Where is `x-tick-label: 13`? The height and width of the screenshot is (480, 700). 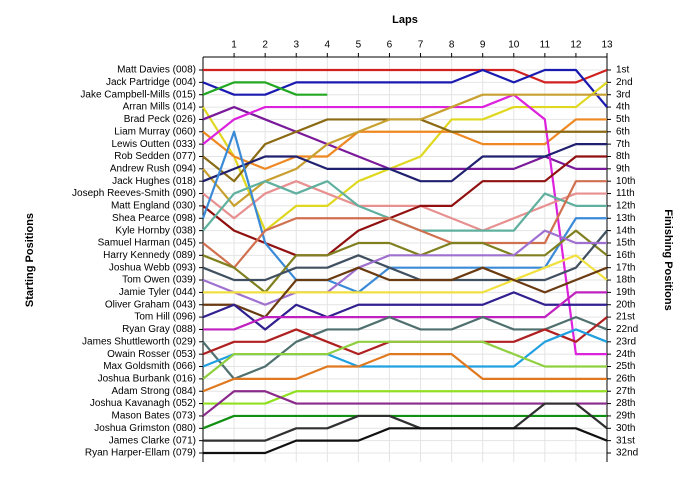 x-tick-label: 13 is located at coordinates (607, 45).